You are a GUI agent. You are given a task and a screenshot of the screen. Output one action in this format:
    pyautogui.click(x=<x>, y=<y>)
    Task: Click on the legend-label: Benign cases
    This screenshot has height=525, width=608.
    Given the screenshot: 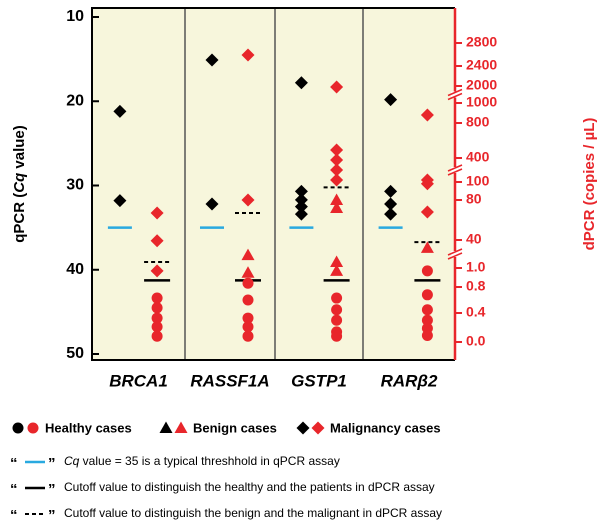 What is the action you would take?
    pyautogui.click(x=235, y=427)
    